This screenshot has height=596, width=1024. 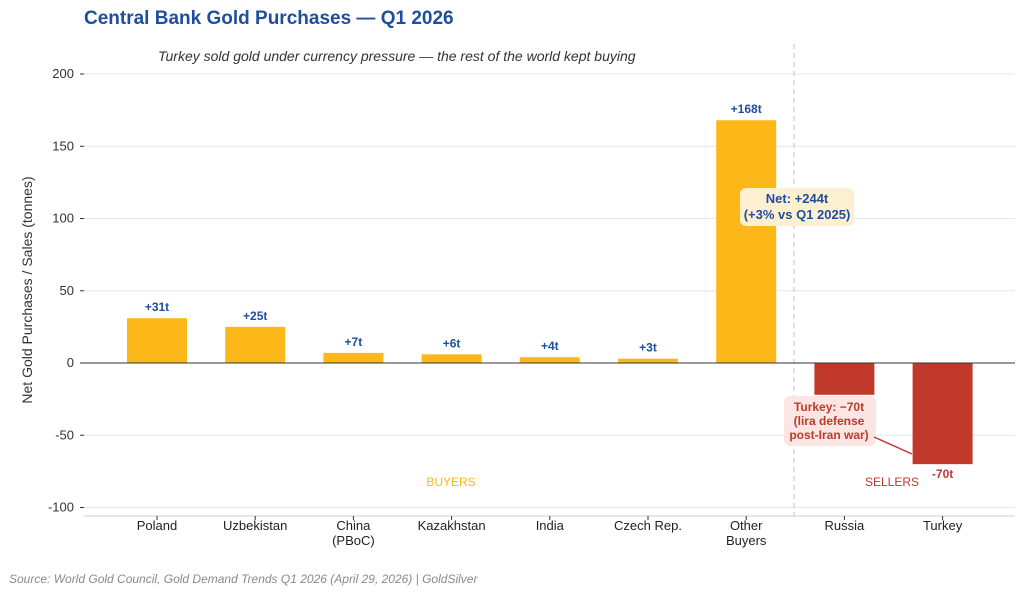 I want to click on x-tick-label-india: India, so click(x=550, y=525).